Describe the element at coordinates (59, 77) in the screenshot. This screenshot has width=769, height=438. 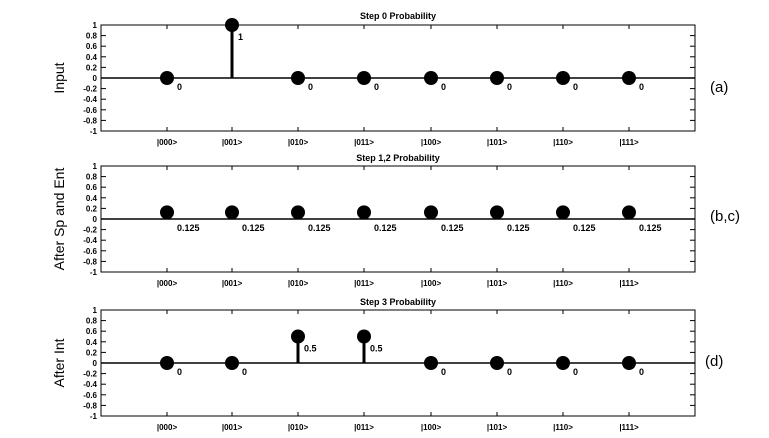
I see `y-axis-label: Input` at that location.